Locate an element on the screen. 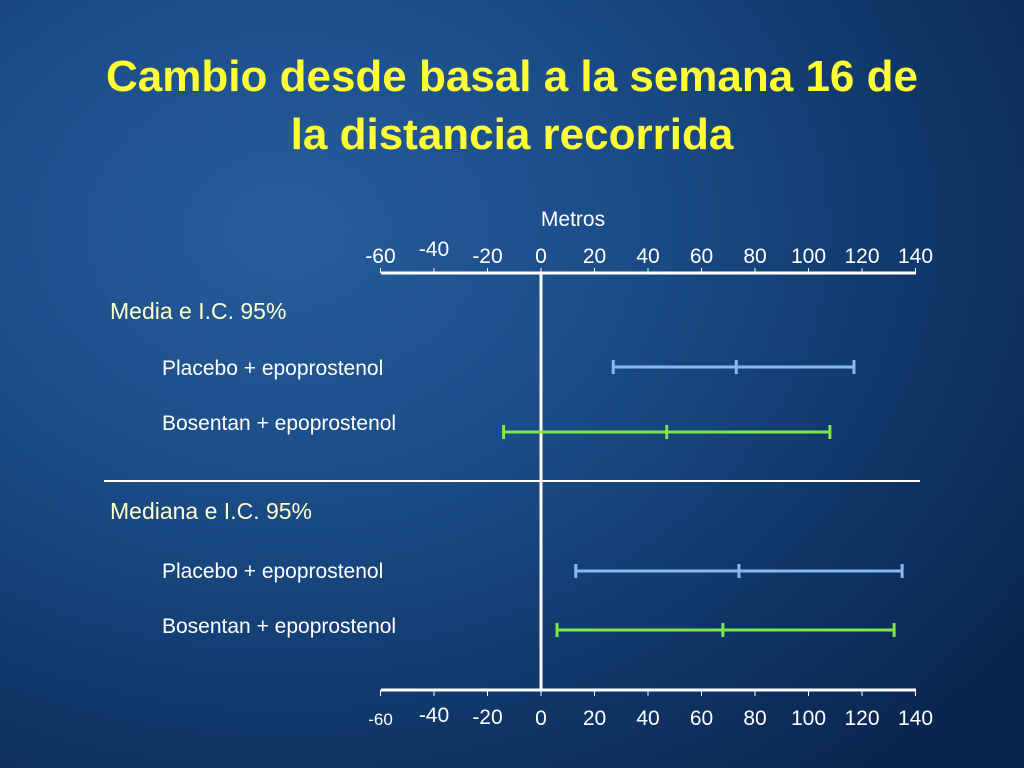  section-label: Mediana e I.C. 95% is located at coordinates (211, 511).